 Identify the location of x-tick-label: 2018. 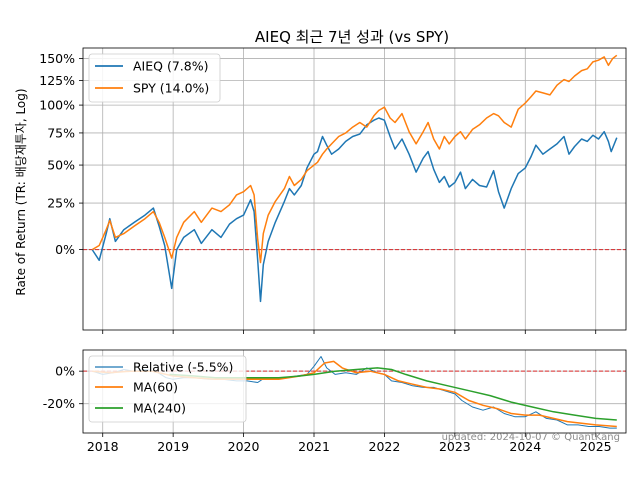
(103, 446).